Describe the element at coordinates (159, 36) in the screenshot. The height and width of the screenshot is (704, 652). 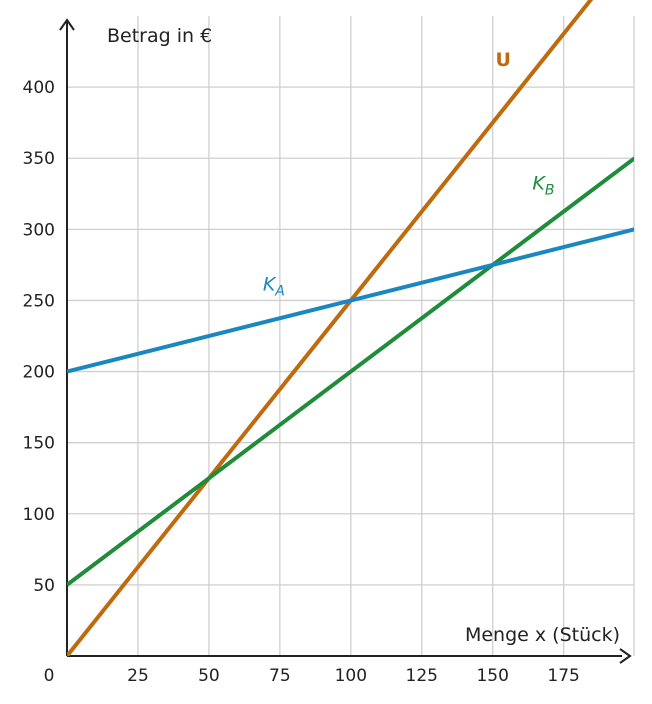
I see `y-axis-title: Betrag in €` at that location.